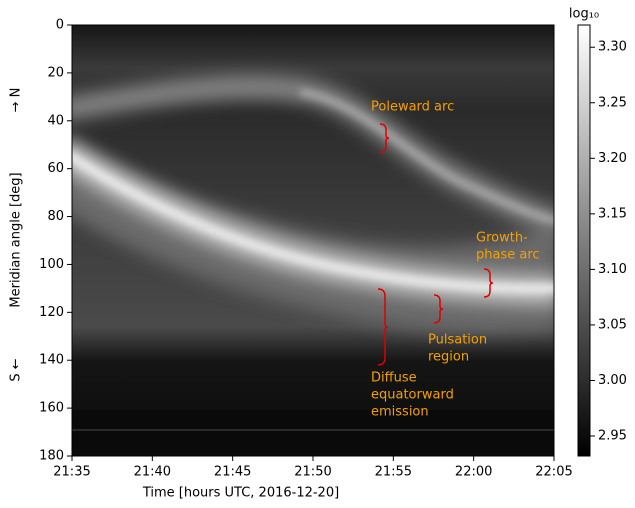 This screenshot has width=635, height=508. What do you see at coordinates (51, 408) in the screenshot?
I see `y-tick-label: 160` at bounding box center [51, 408].